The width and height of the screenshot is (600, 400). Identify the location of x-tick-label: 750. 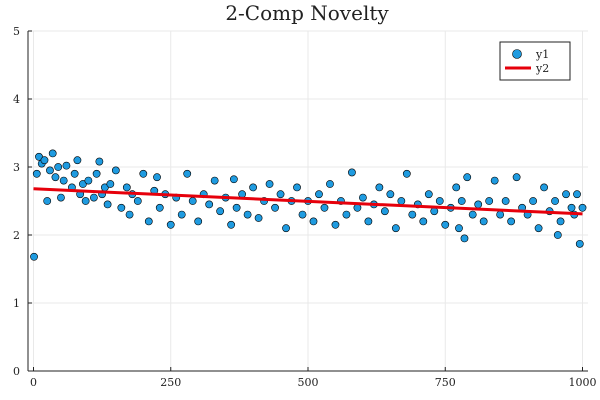
(445, 382).